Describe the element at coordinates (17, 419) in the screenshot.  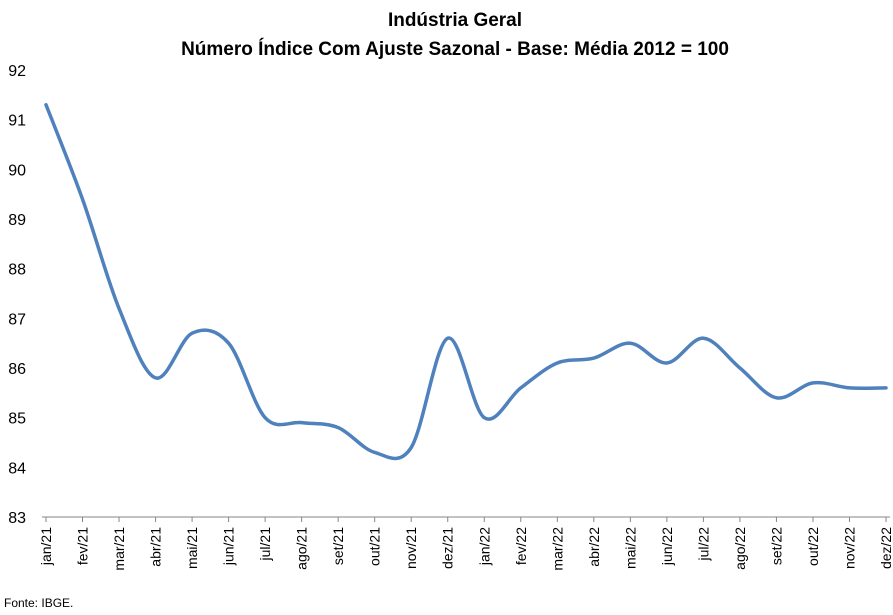
I see `y-tick-label: 85` at that location.